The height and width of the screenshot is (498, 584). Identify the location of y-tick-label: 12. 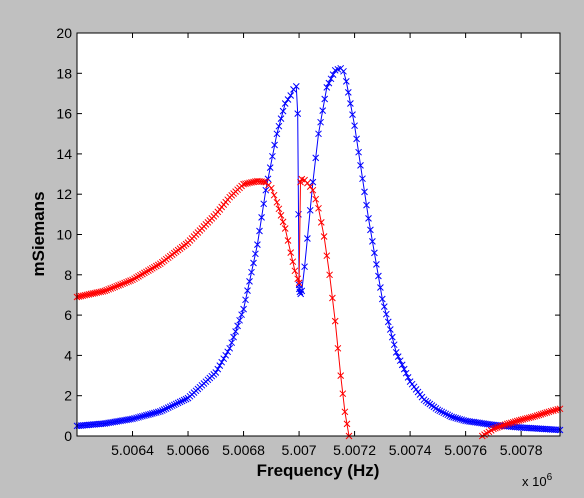
(64, 194).